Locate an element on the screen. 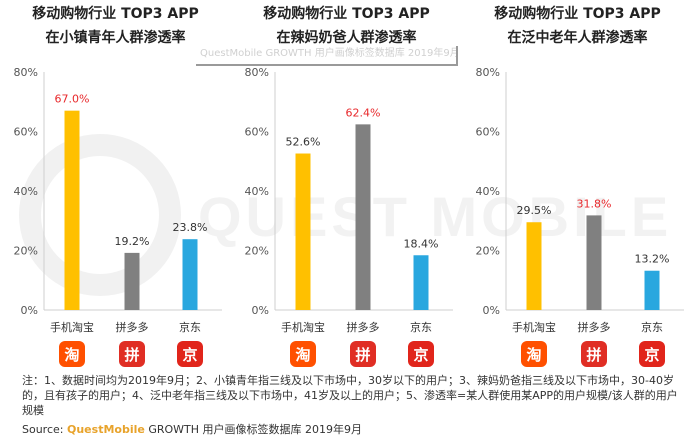  source-label: Source: is located at coordinates (43, 429).